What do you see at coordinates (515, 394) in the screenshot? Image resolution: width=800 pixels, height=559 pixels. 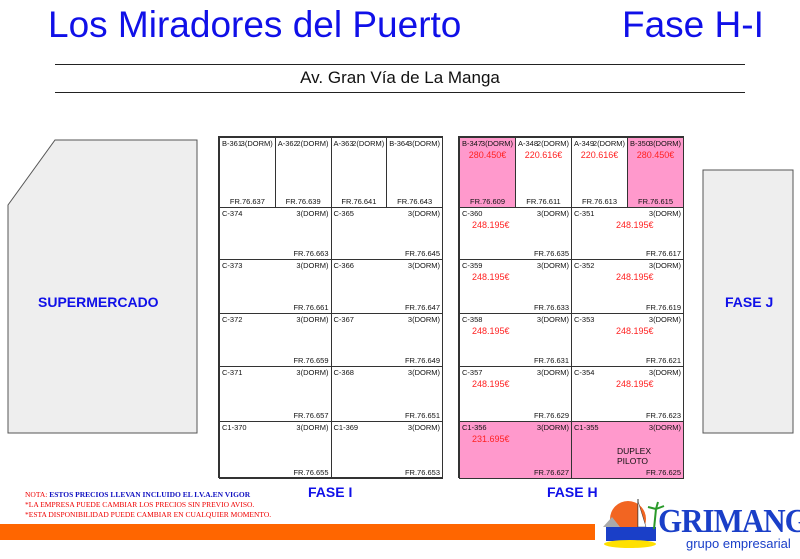 I see `unit-c-357: C-357 3(DORM) FR.76.629 248.195€` at bounding box center [515, 394].